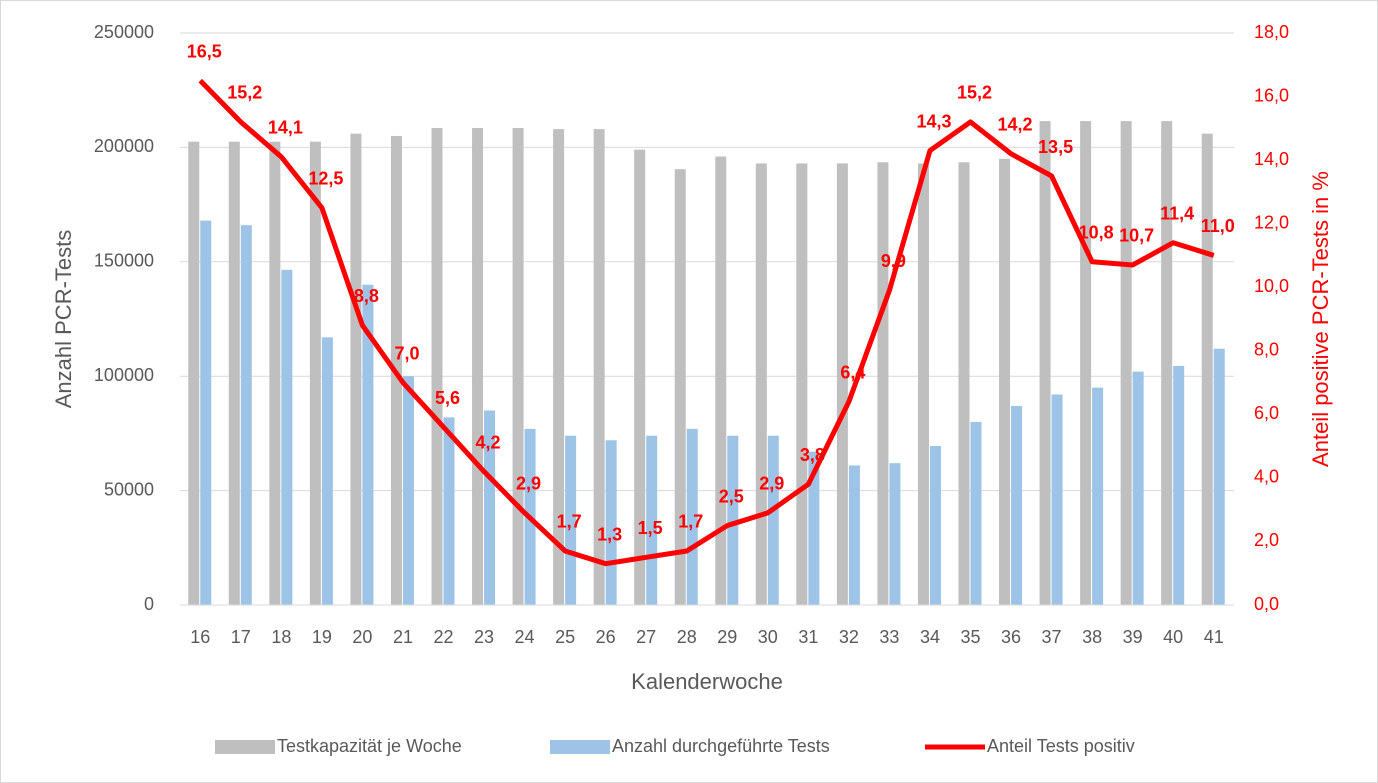 The width and height of the screenshot is (1378, 783). I want to click on x-tick-label: 28, so click(687, 637).